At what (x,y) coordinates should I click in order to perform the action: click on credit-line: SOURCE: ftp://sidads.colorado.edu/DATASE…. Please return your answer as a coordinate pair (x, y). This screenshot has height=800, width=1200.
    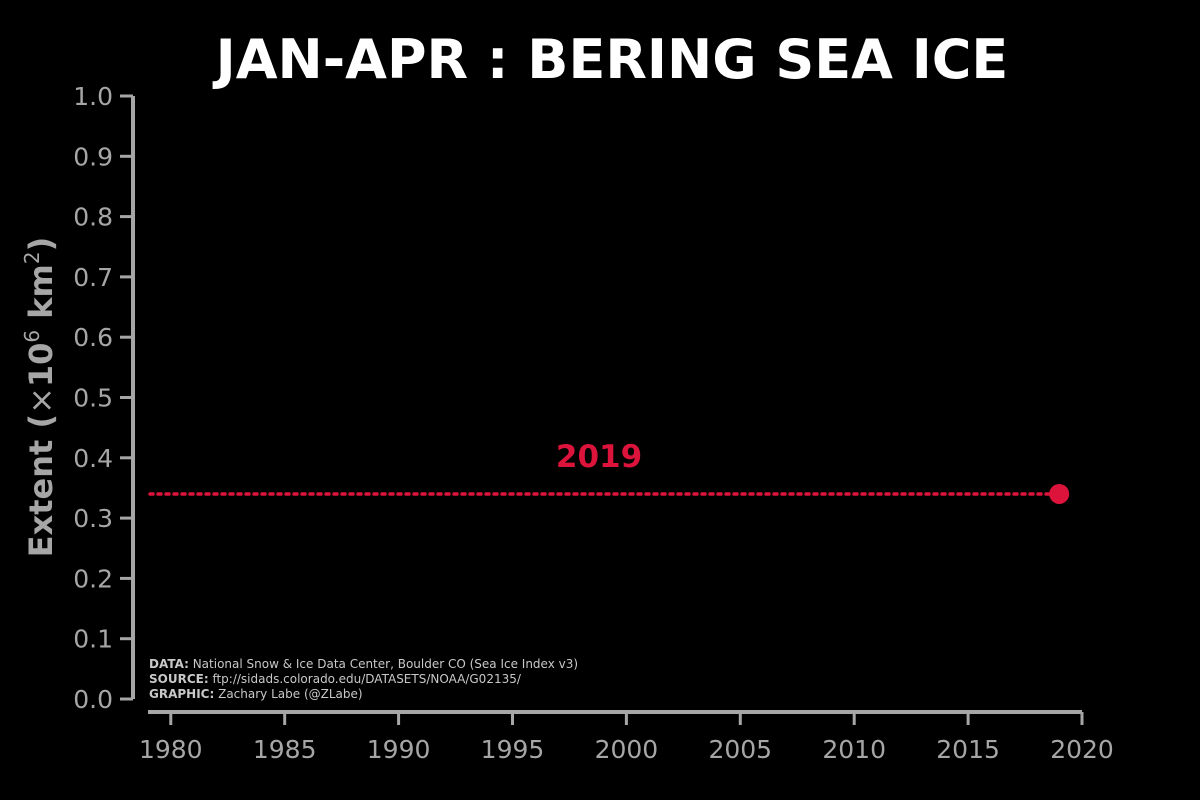
    Looking at the image, I should click on (335, 679).